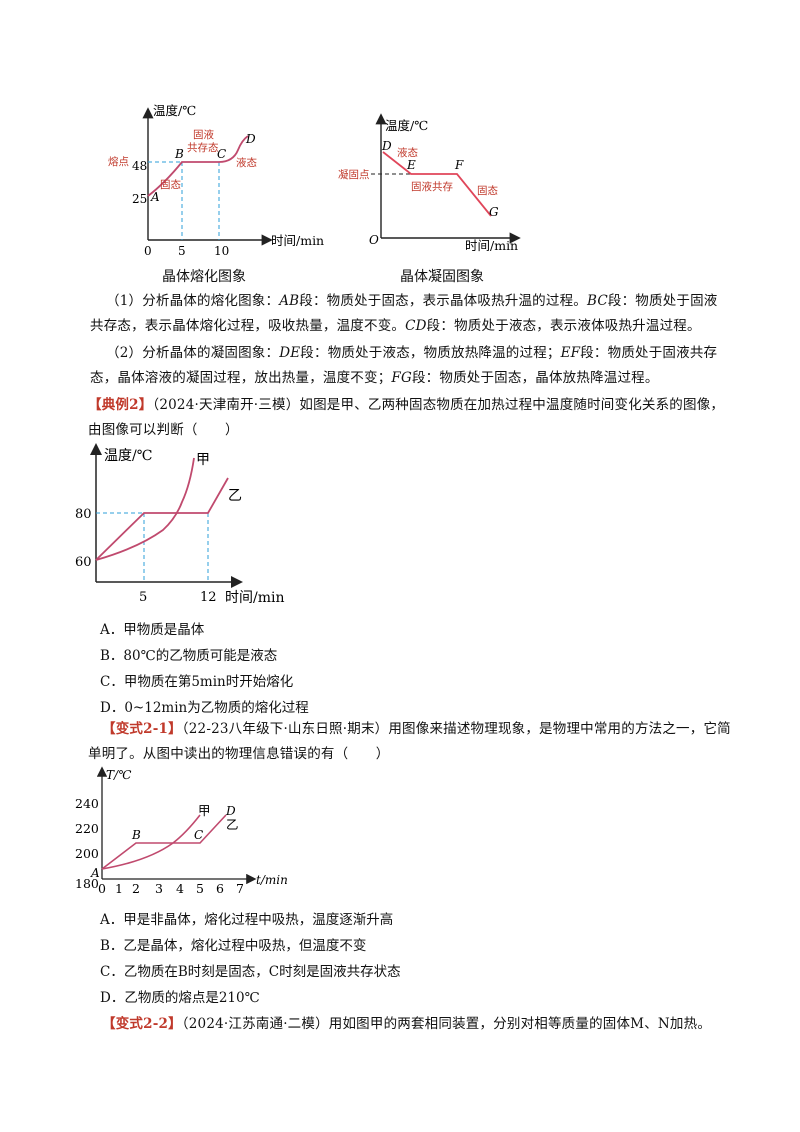  Describe the element at coordinates (374, 240) in the screenshot. I see `origin-label: O` at that location.